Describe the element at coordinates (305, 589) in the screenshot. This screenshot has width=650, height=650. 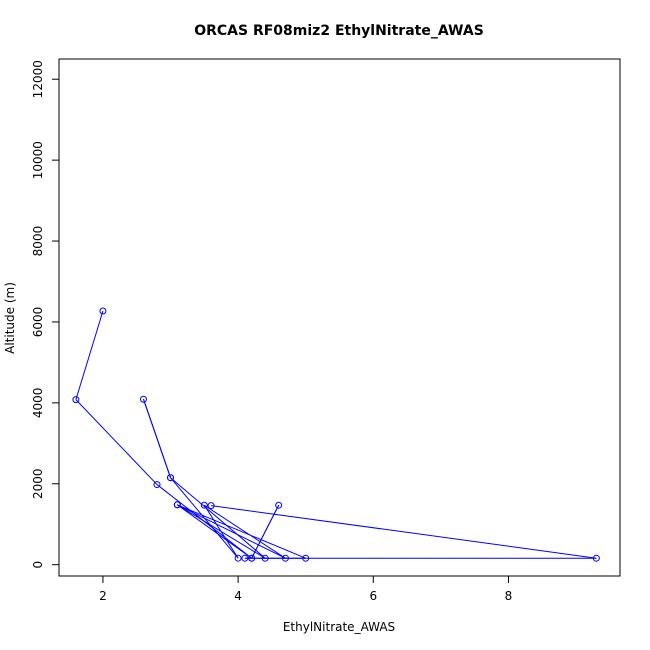
I see `x-axis: 2 4 6 8` at that location.